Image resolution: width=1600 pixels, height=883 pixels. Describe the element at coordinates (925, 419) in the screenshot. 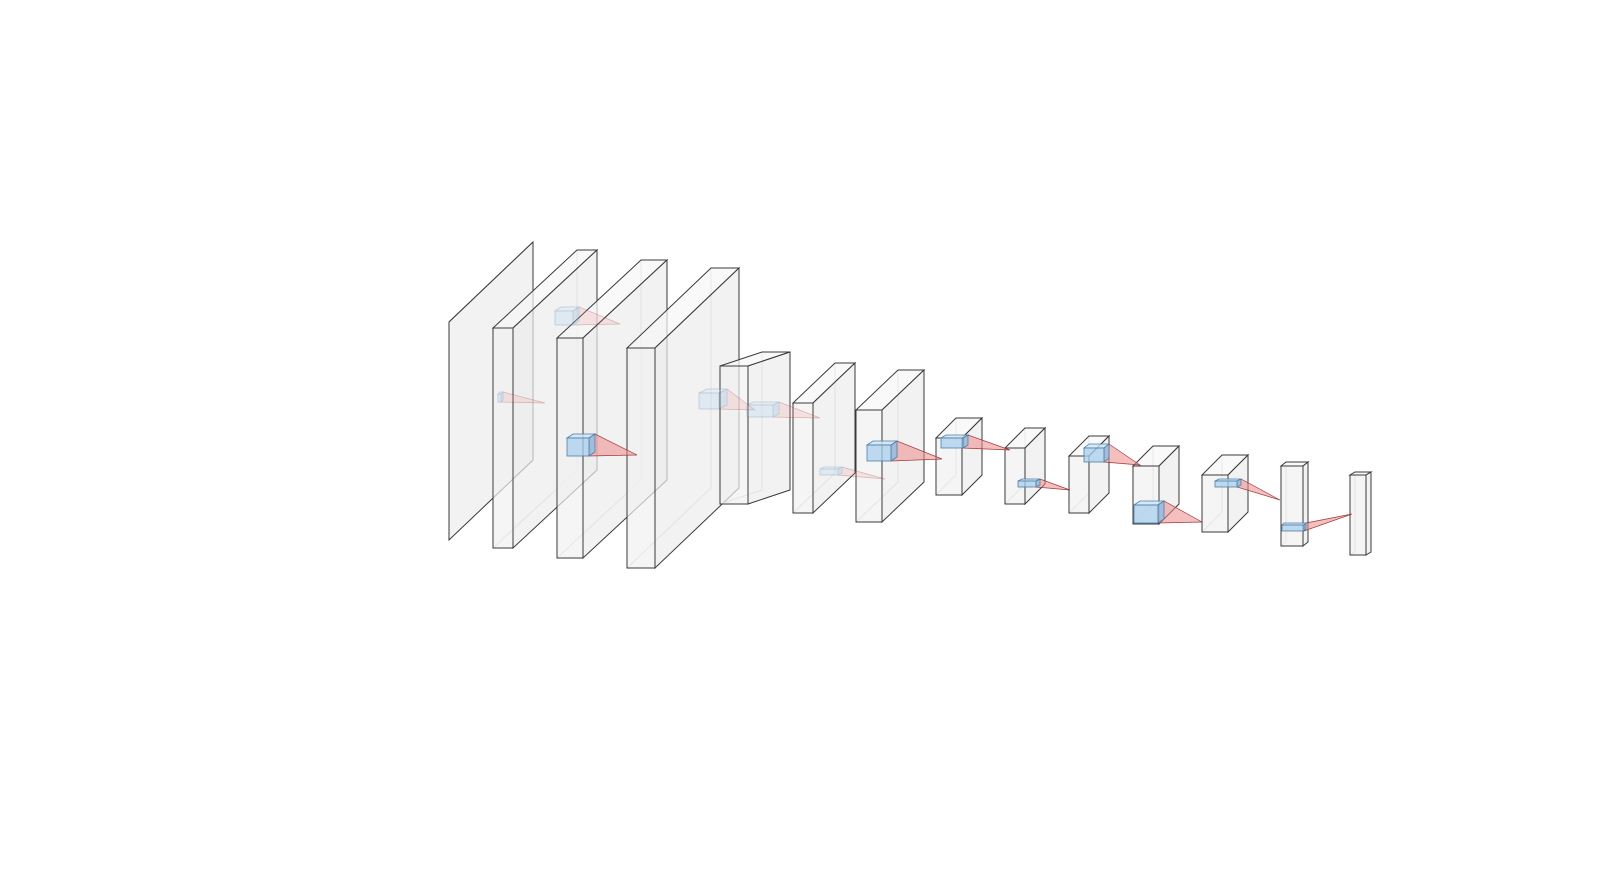

I see `kernel-connections` at that location.